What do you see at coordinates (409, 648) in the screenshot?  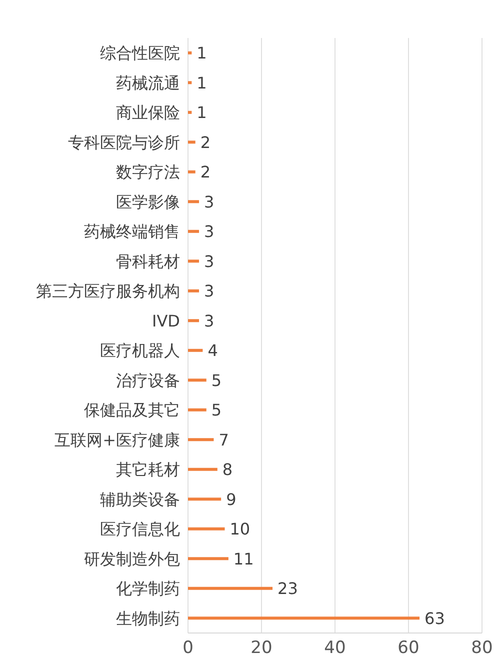 I see `x-tick-label: 60` at bounding box center [409, 648].